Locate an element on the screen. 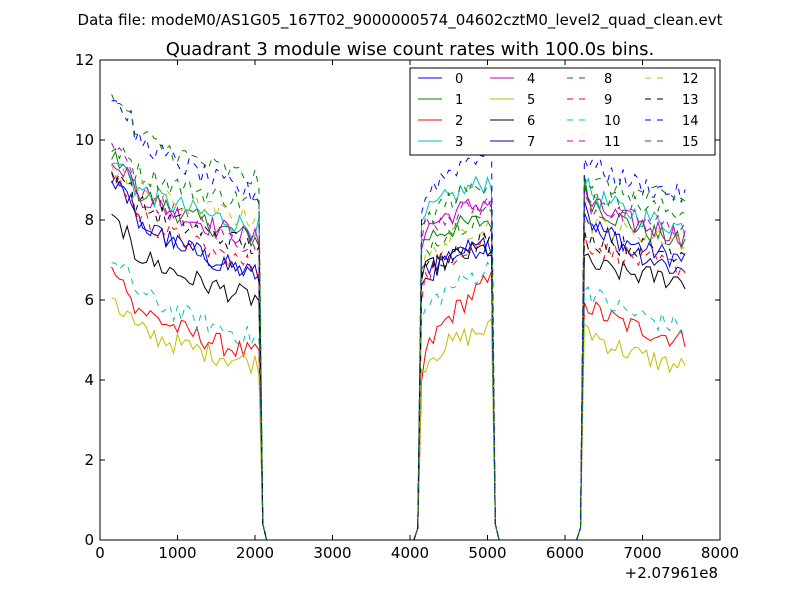  x-tick-label: 4000 is located at coordinates (410, 553).